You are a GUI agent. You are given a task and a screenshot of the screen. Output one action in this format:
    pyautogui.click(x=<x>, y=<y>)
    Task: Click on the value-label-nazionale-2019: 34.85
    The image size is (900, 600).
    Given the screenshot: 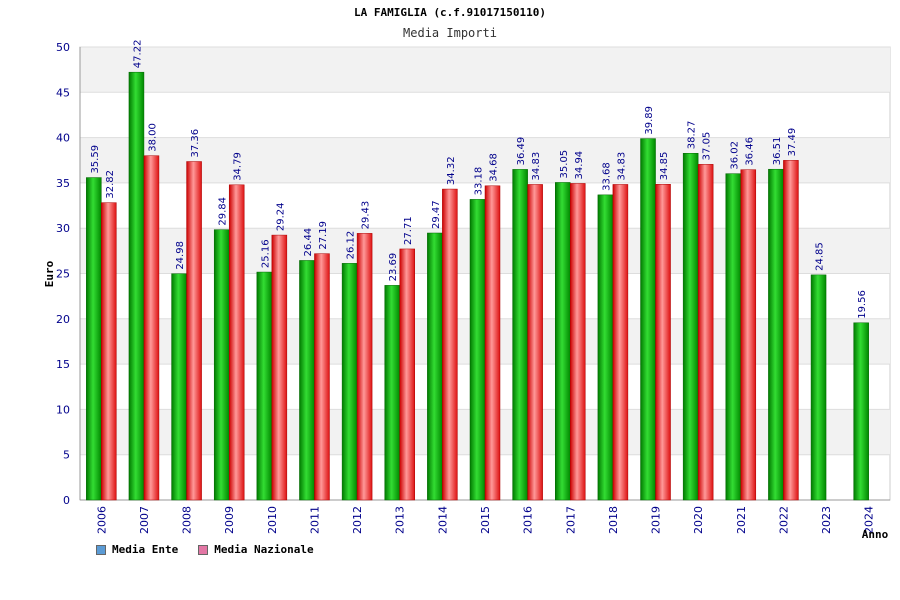 What is the action you would take?
    pyautogui.click(x=664, y=166)
    